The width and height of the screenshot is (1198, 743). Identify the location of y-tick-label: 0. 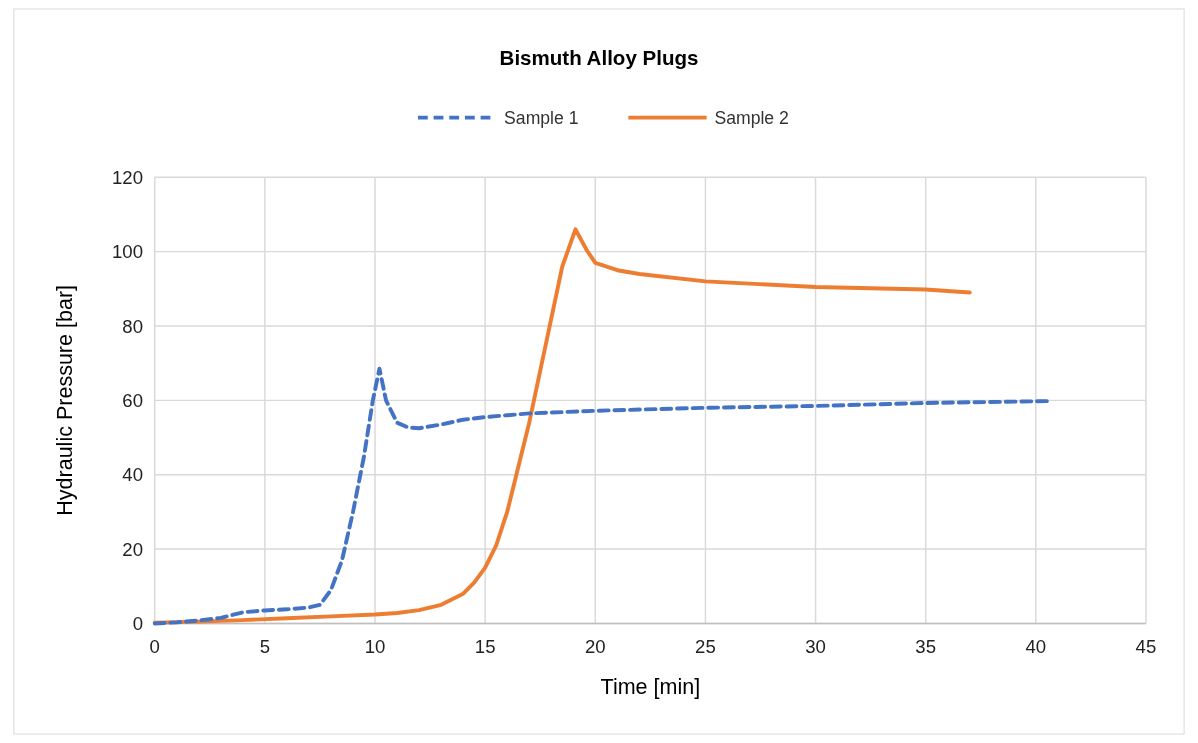
(138, 623).